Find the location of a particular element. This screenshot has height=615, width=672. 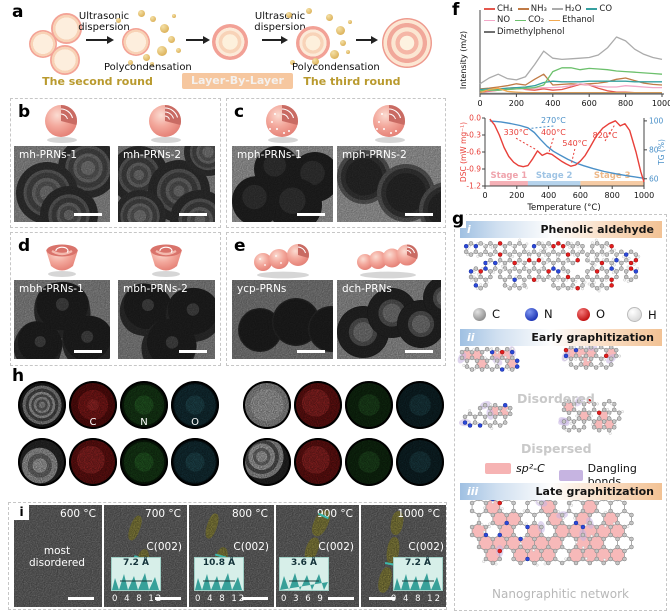

tem-label: mbh-PRNs-2 is located at coordinates (155, 289).